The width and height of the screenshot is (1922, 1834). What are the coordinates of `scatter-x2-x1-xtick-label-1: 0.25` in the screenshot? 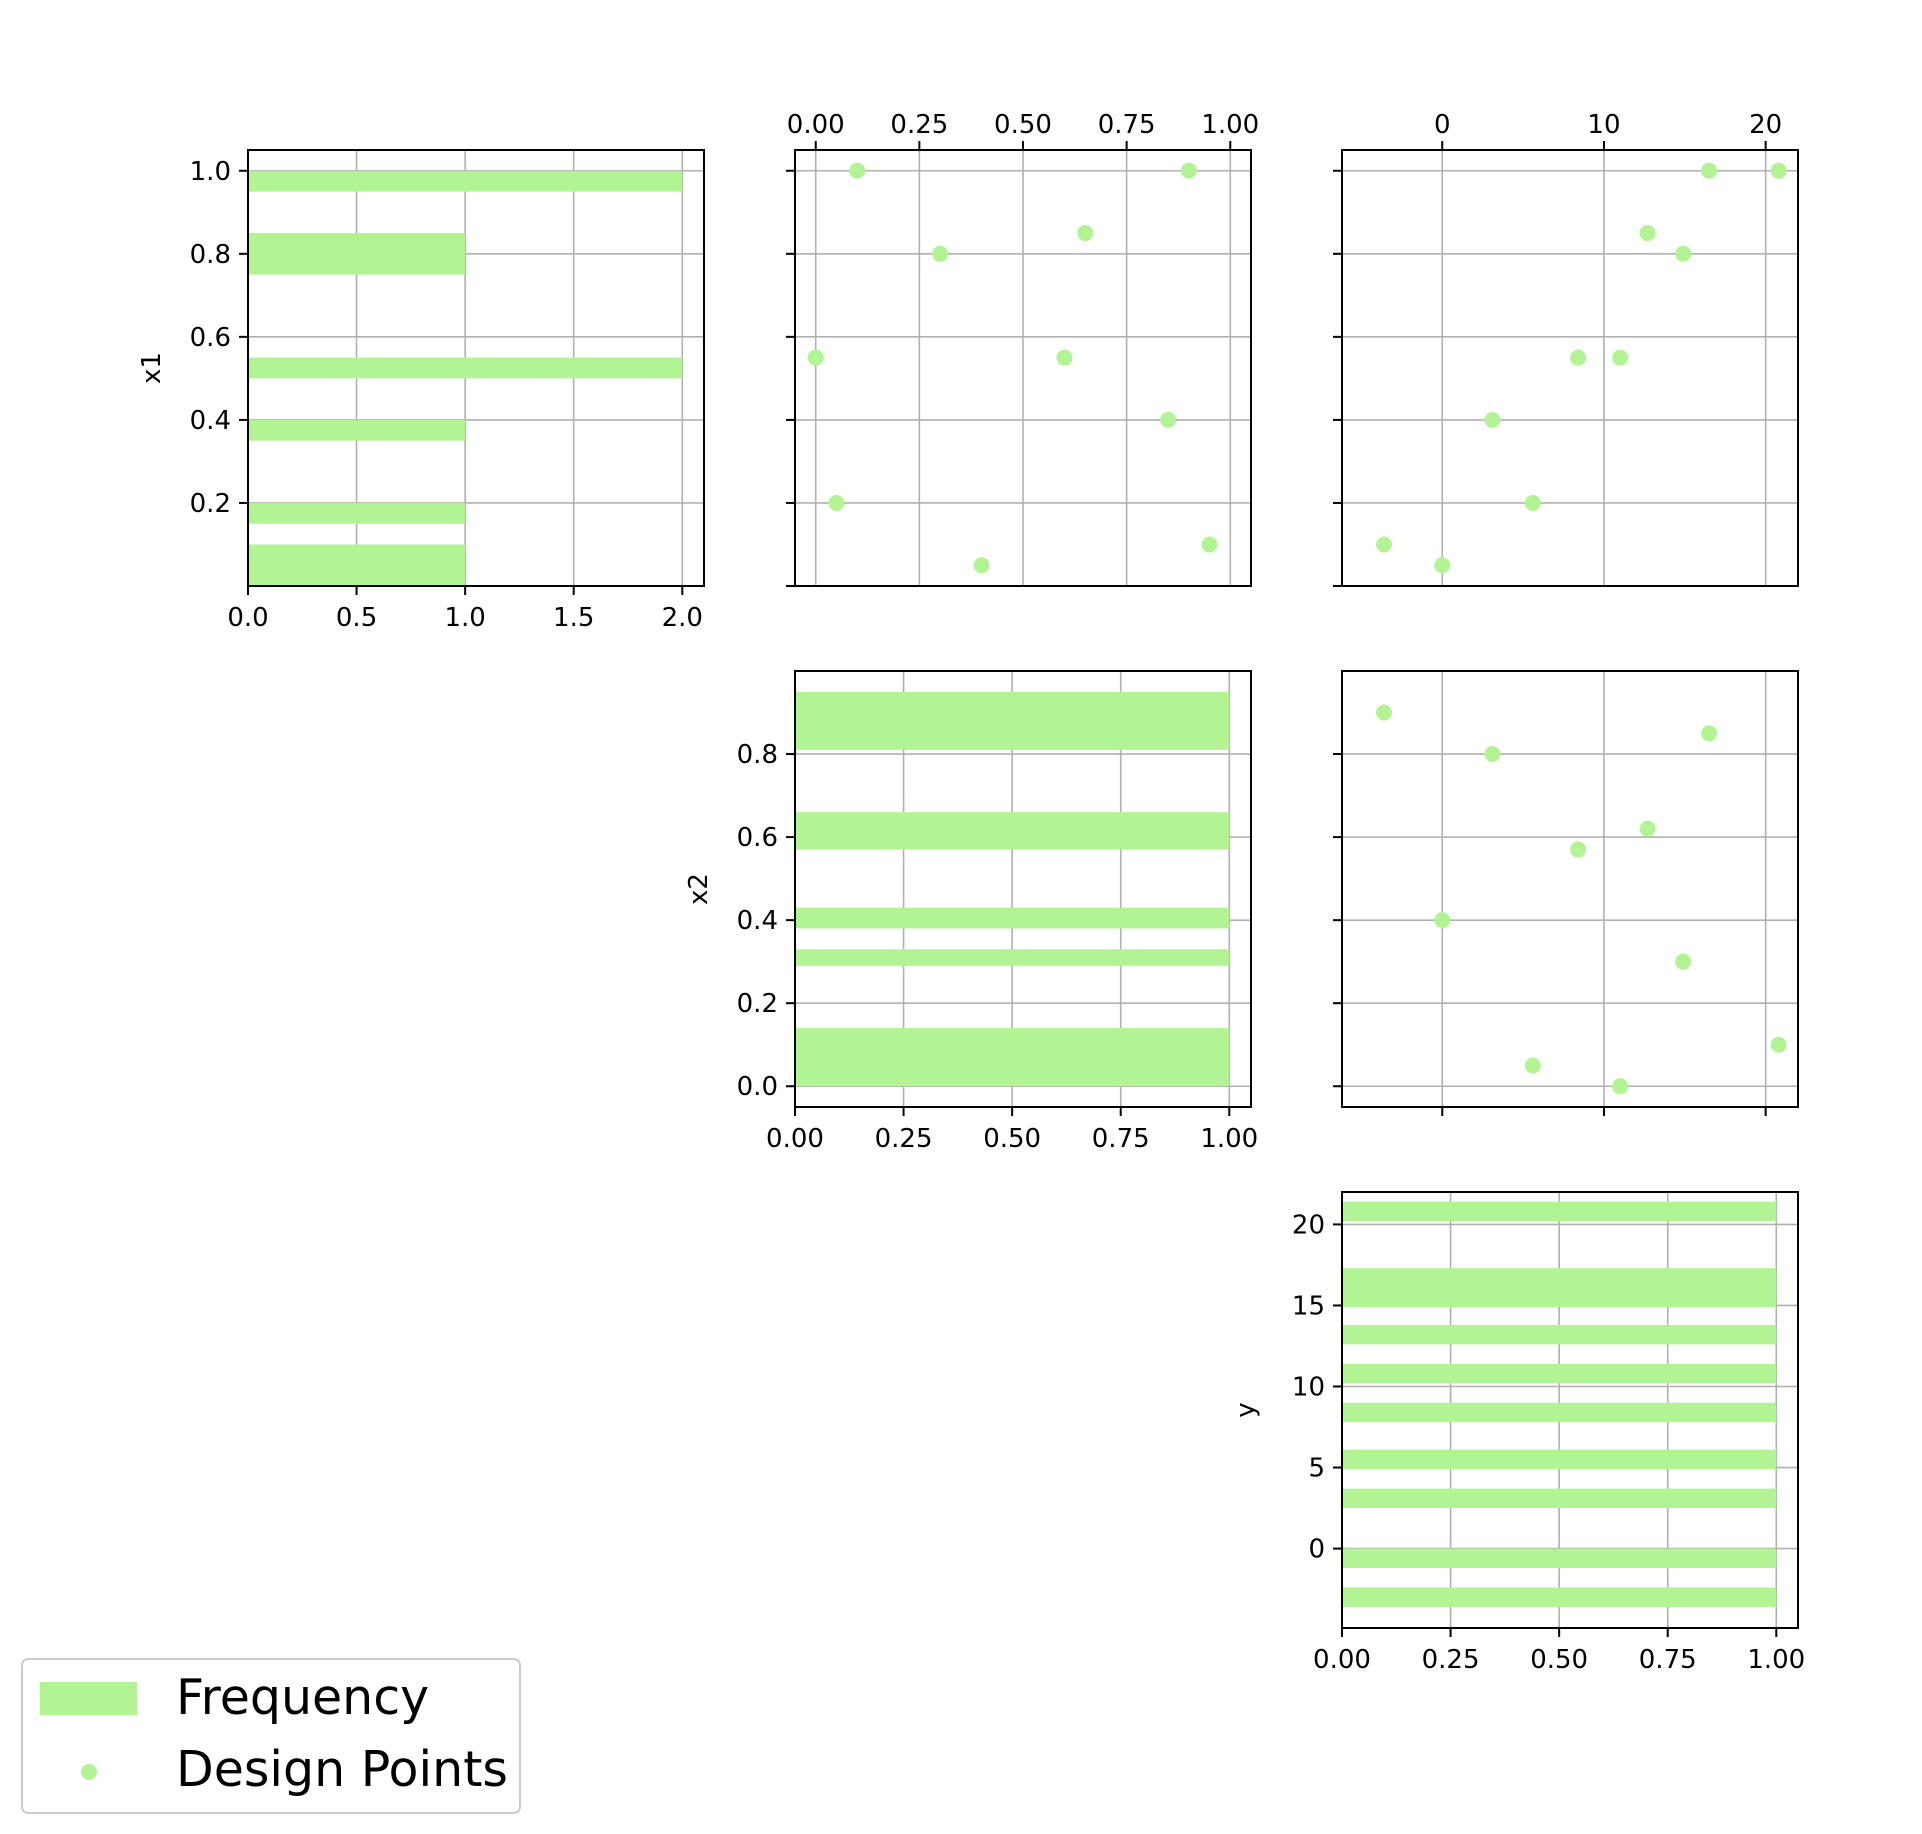 It's located at (919, 125).